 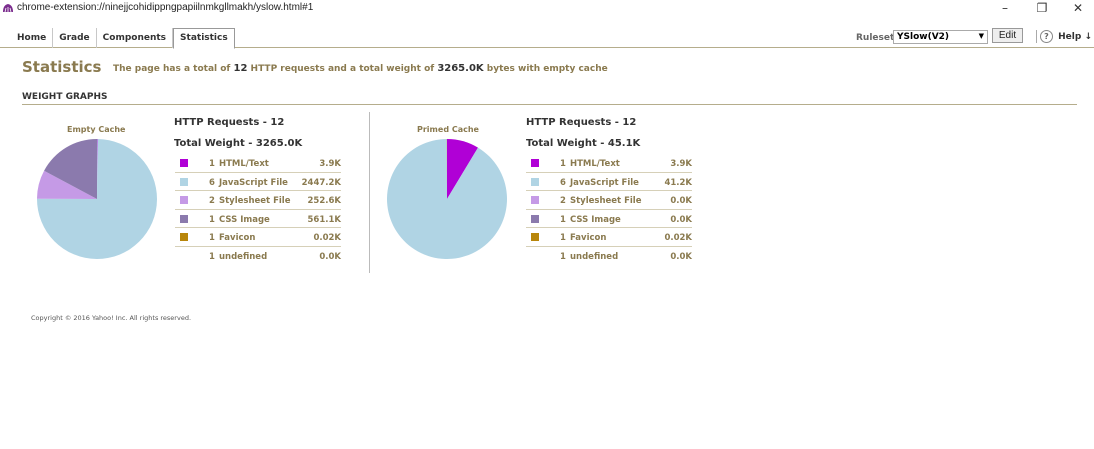 I want to click on primed-cache-legend-row: 2 Stylesheet File 0.0K, so click(x=609, y=200).